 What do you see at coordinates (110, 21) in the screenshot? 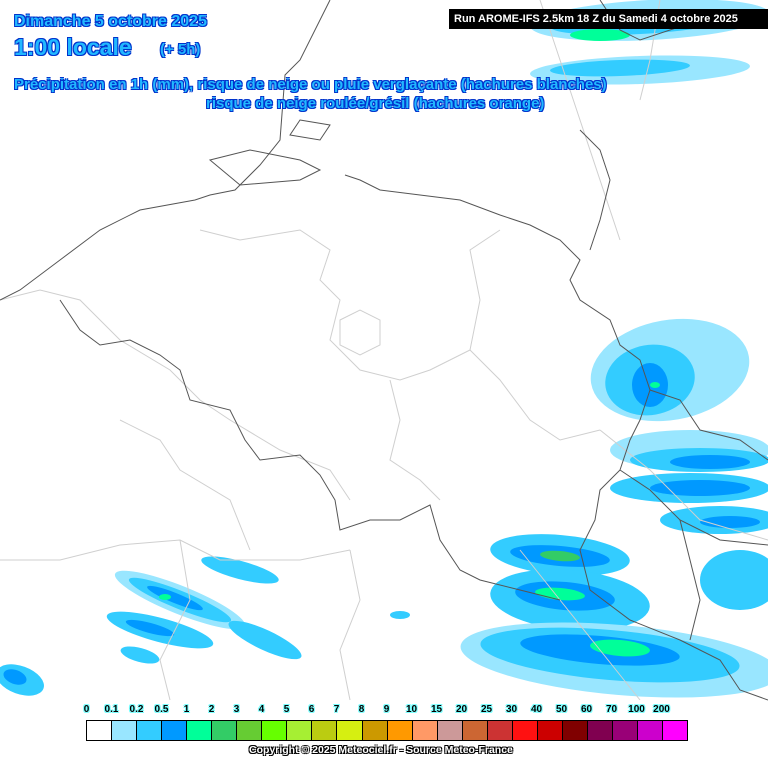
I see `forecast-date: Dimanche 5 octobre 2025` at bounding box center [110, 21].